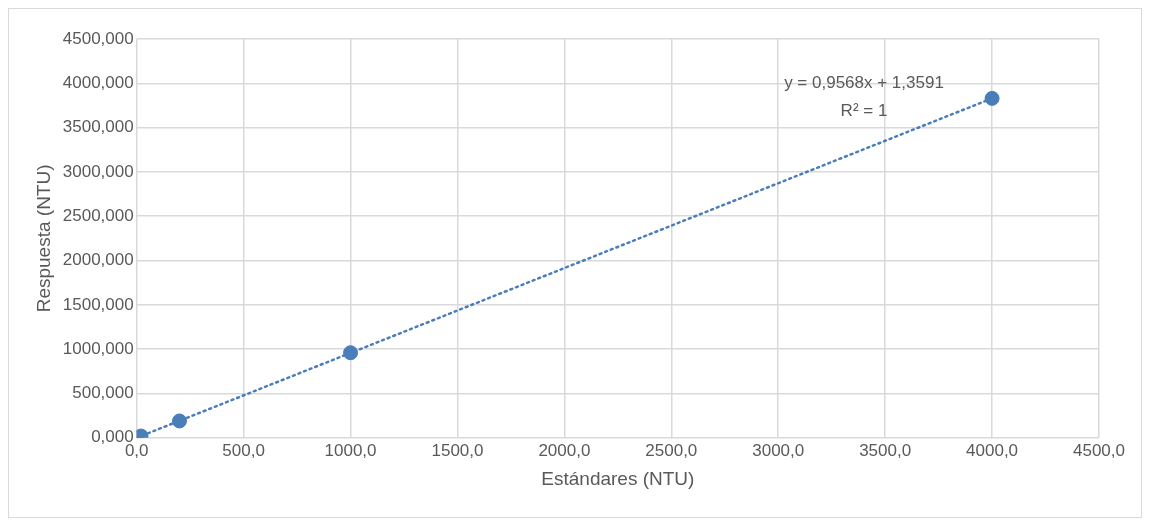 The height and width of the screenshot is (527, 1152). Describe the element at coordinates (778, 450) in the screenshot. I see `x-tick-label: 3000,0` at that location.